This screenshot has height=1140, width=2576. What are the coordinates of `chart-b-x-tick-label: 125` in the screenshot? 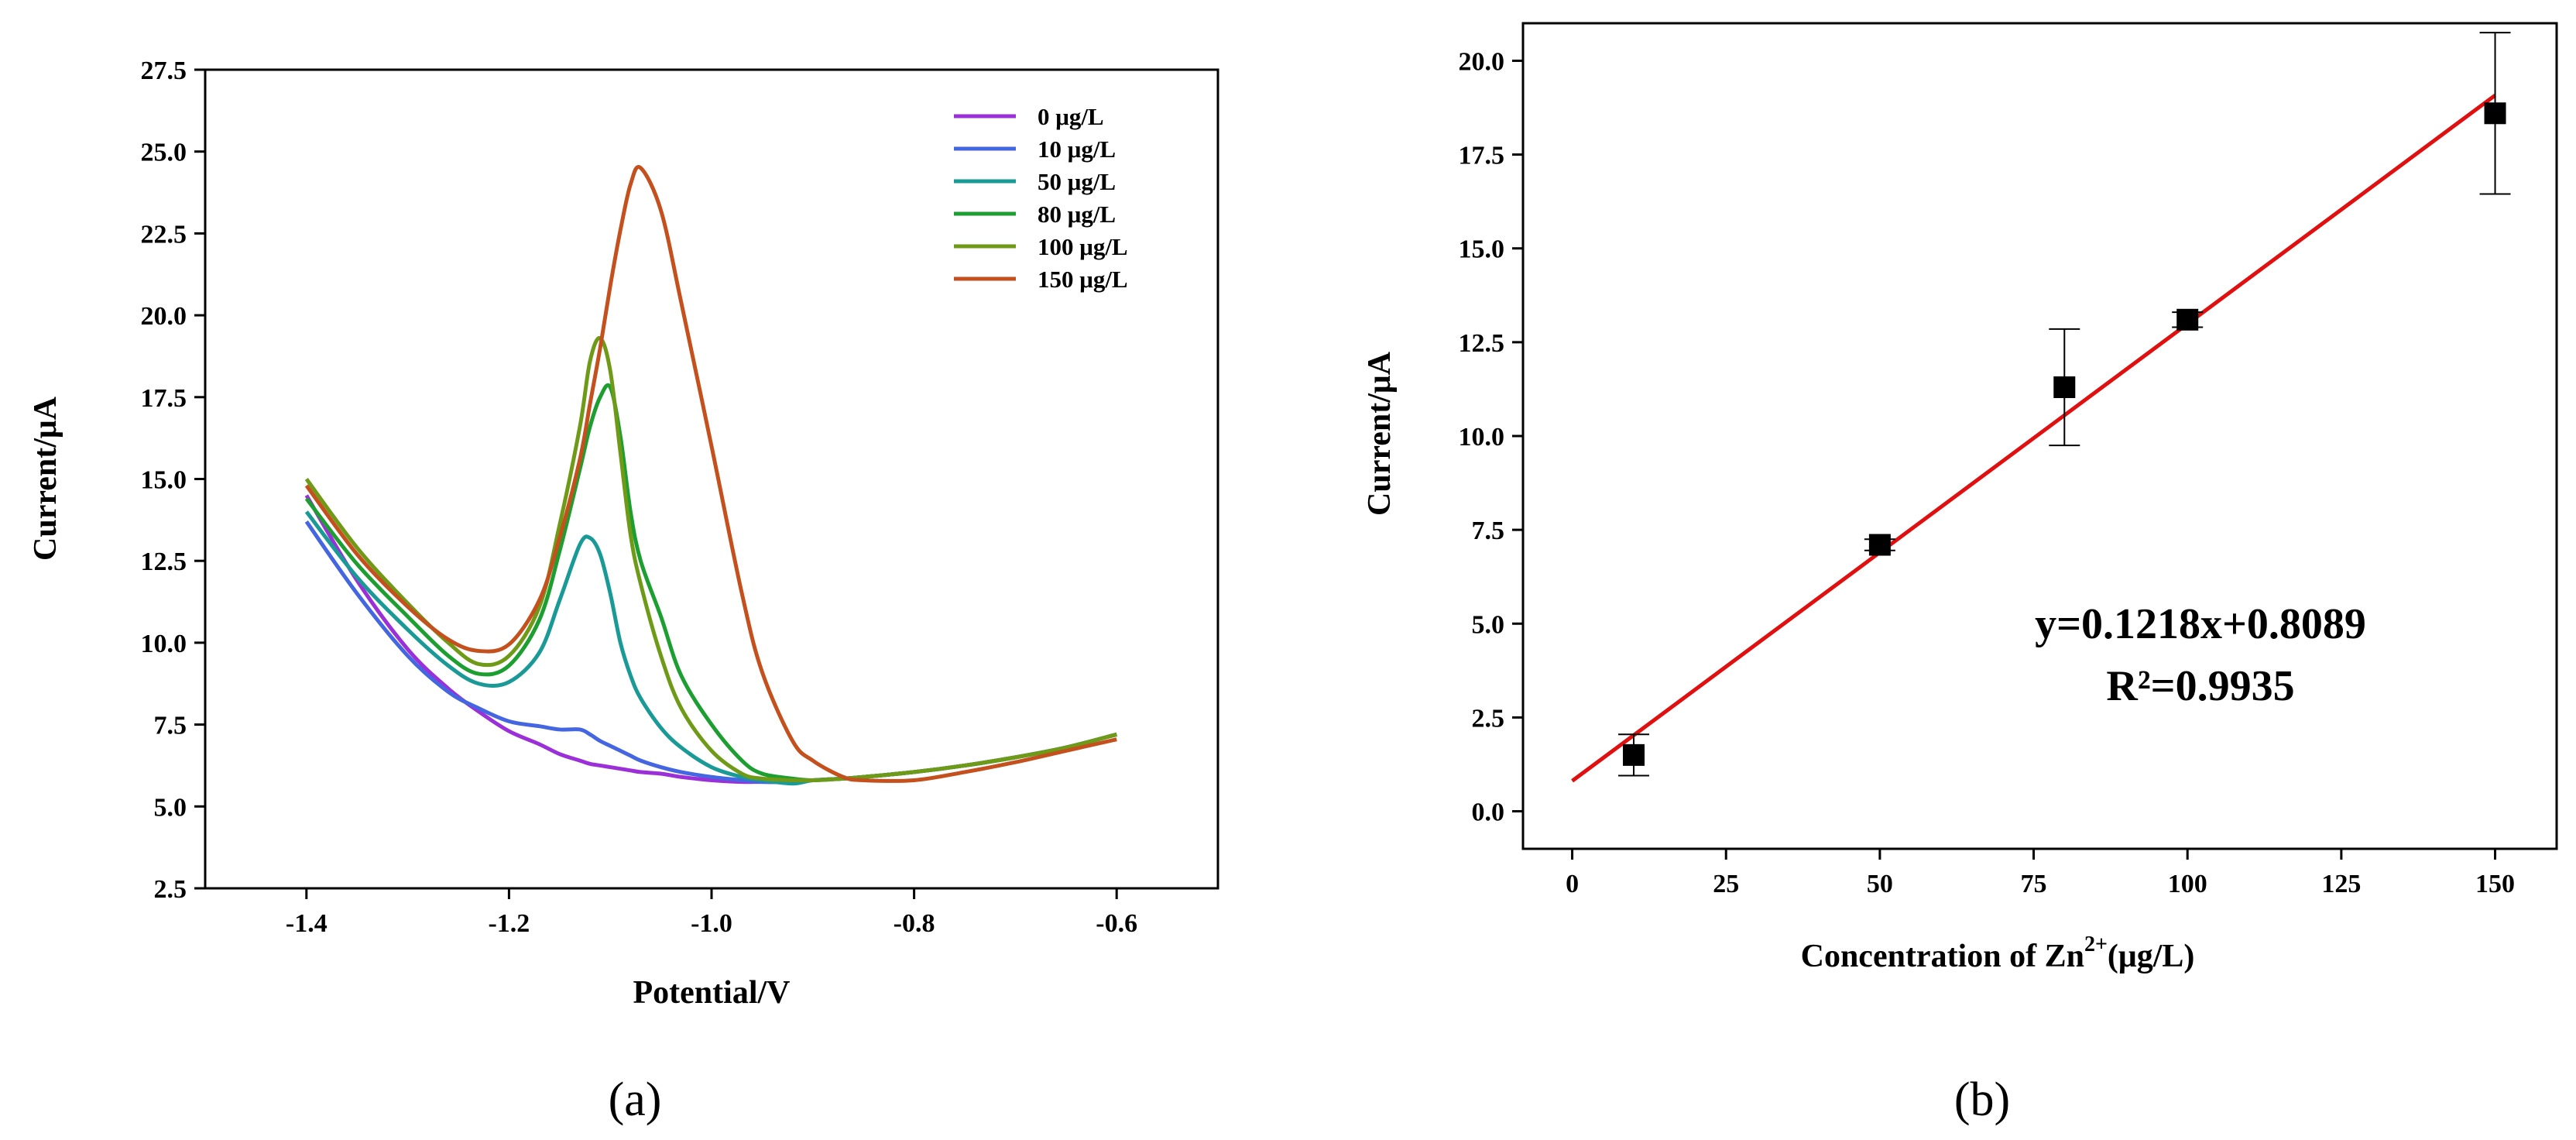 It's located at (2341, 884).